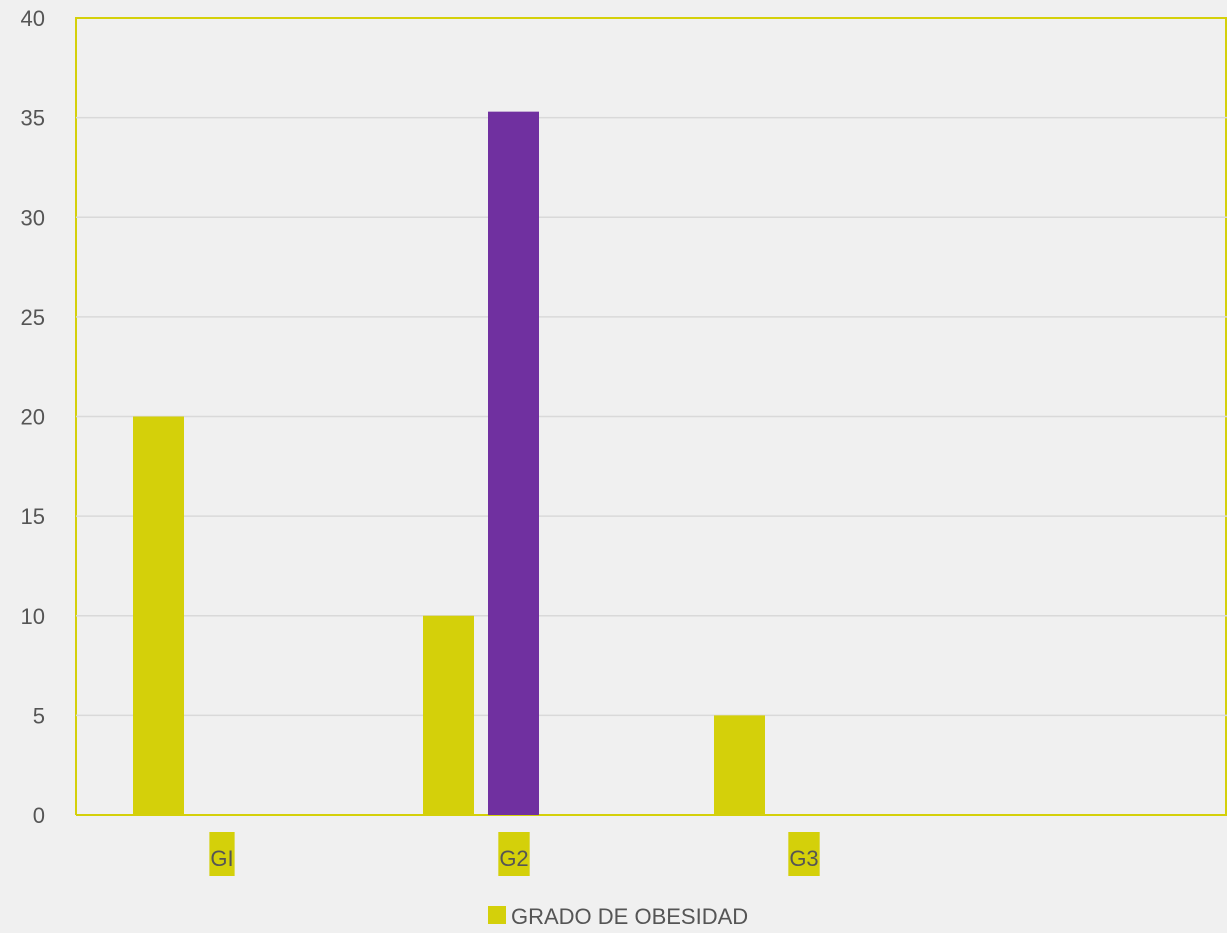 The image size is (1227, 933). Describe the element at coordinates (33, 516) in the screenshot. I see `y-tick-label: 15` at that location.